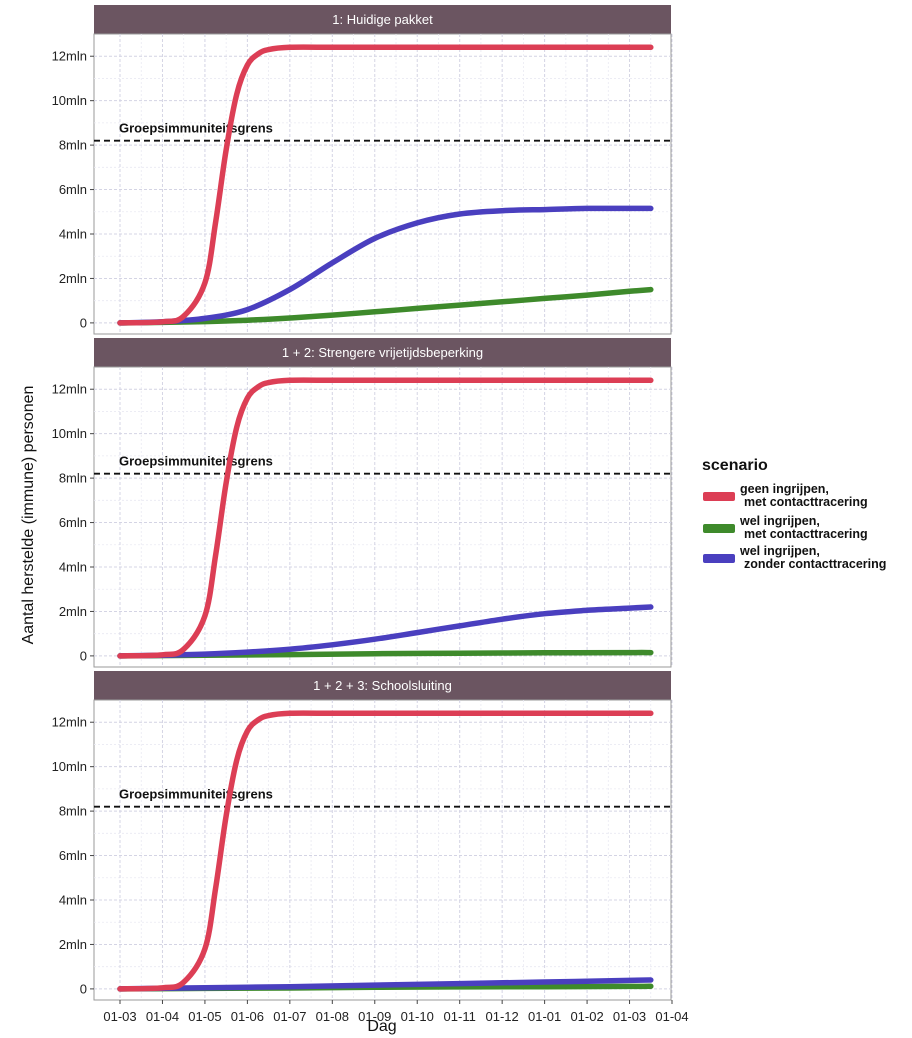 Image resolution: width=912 pixels, height=1038 pixels. I want to click on panel-title: 1 + 2 + 3: Schoolsluiting, so click(382, 685).